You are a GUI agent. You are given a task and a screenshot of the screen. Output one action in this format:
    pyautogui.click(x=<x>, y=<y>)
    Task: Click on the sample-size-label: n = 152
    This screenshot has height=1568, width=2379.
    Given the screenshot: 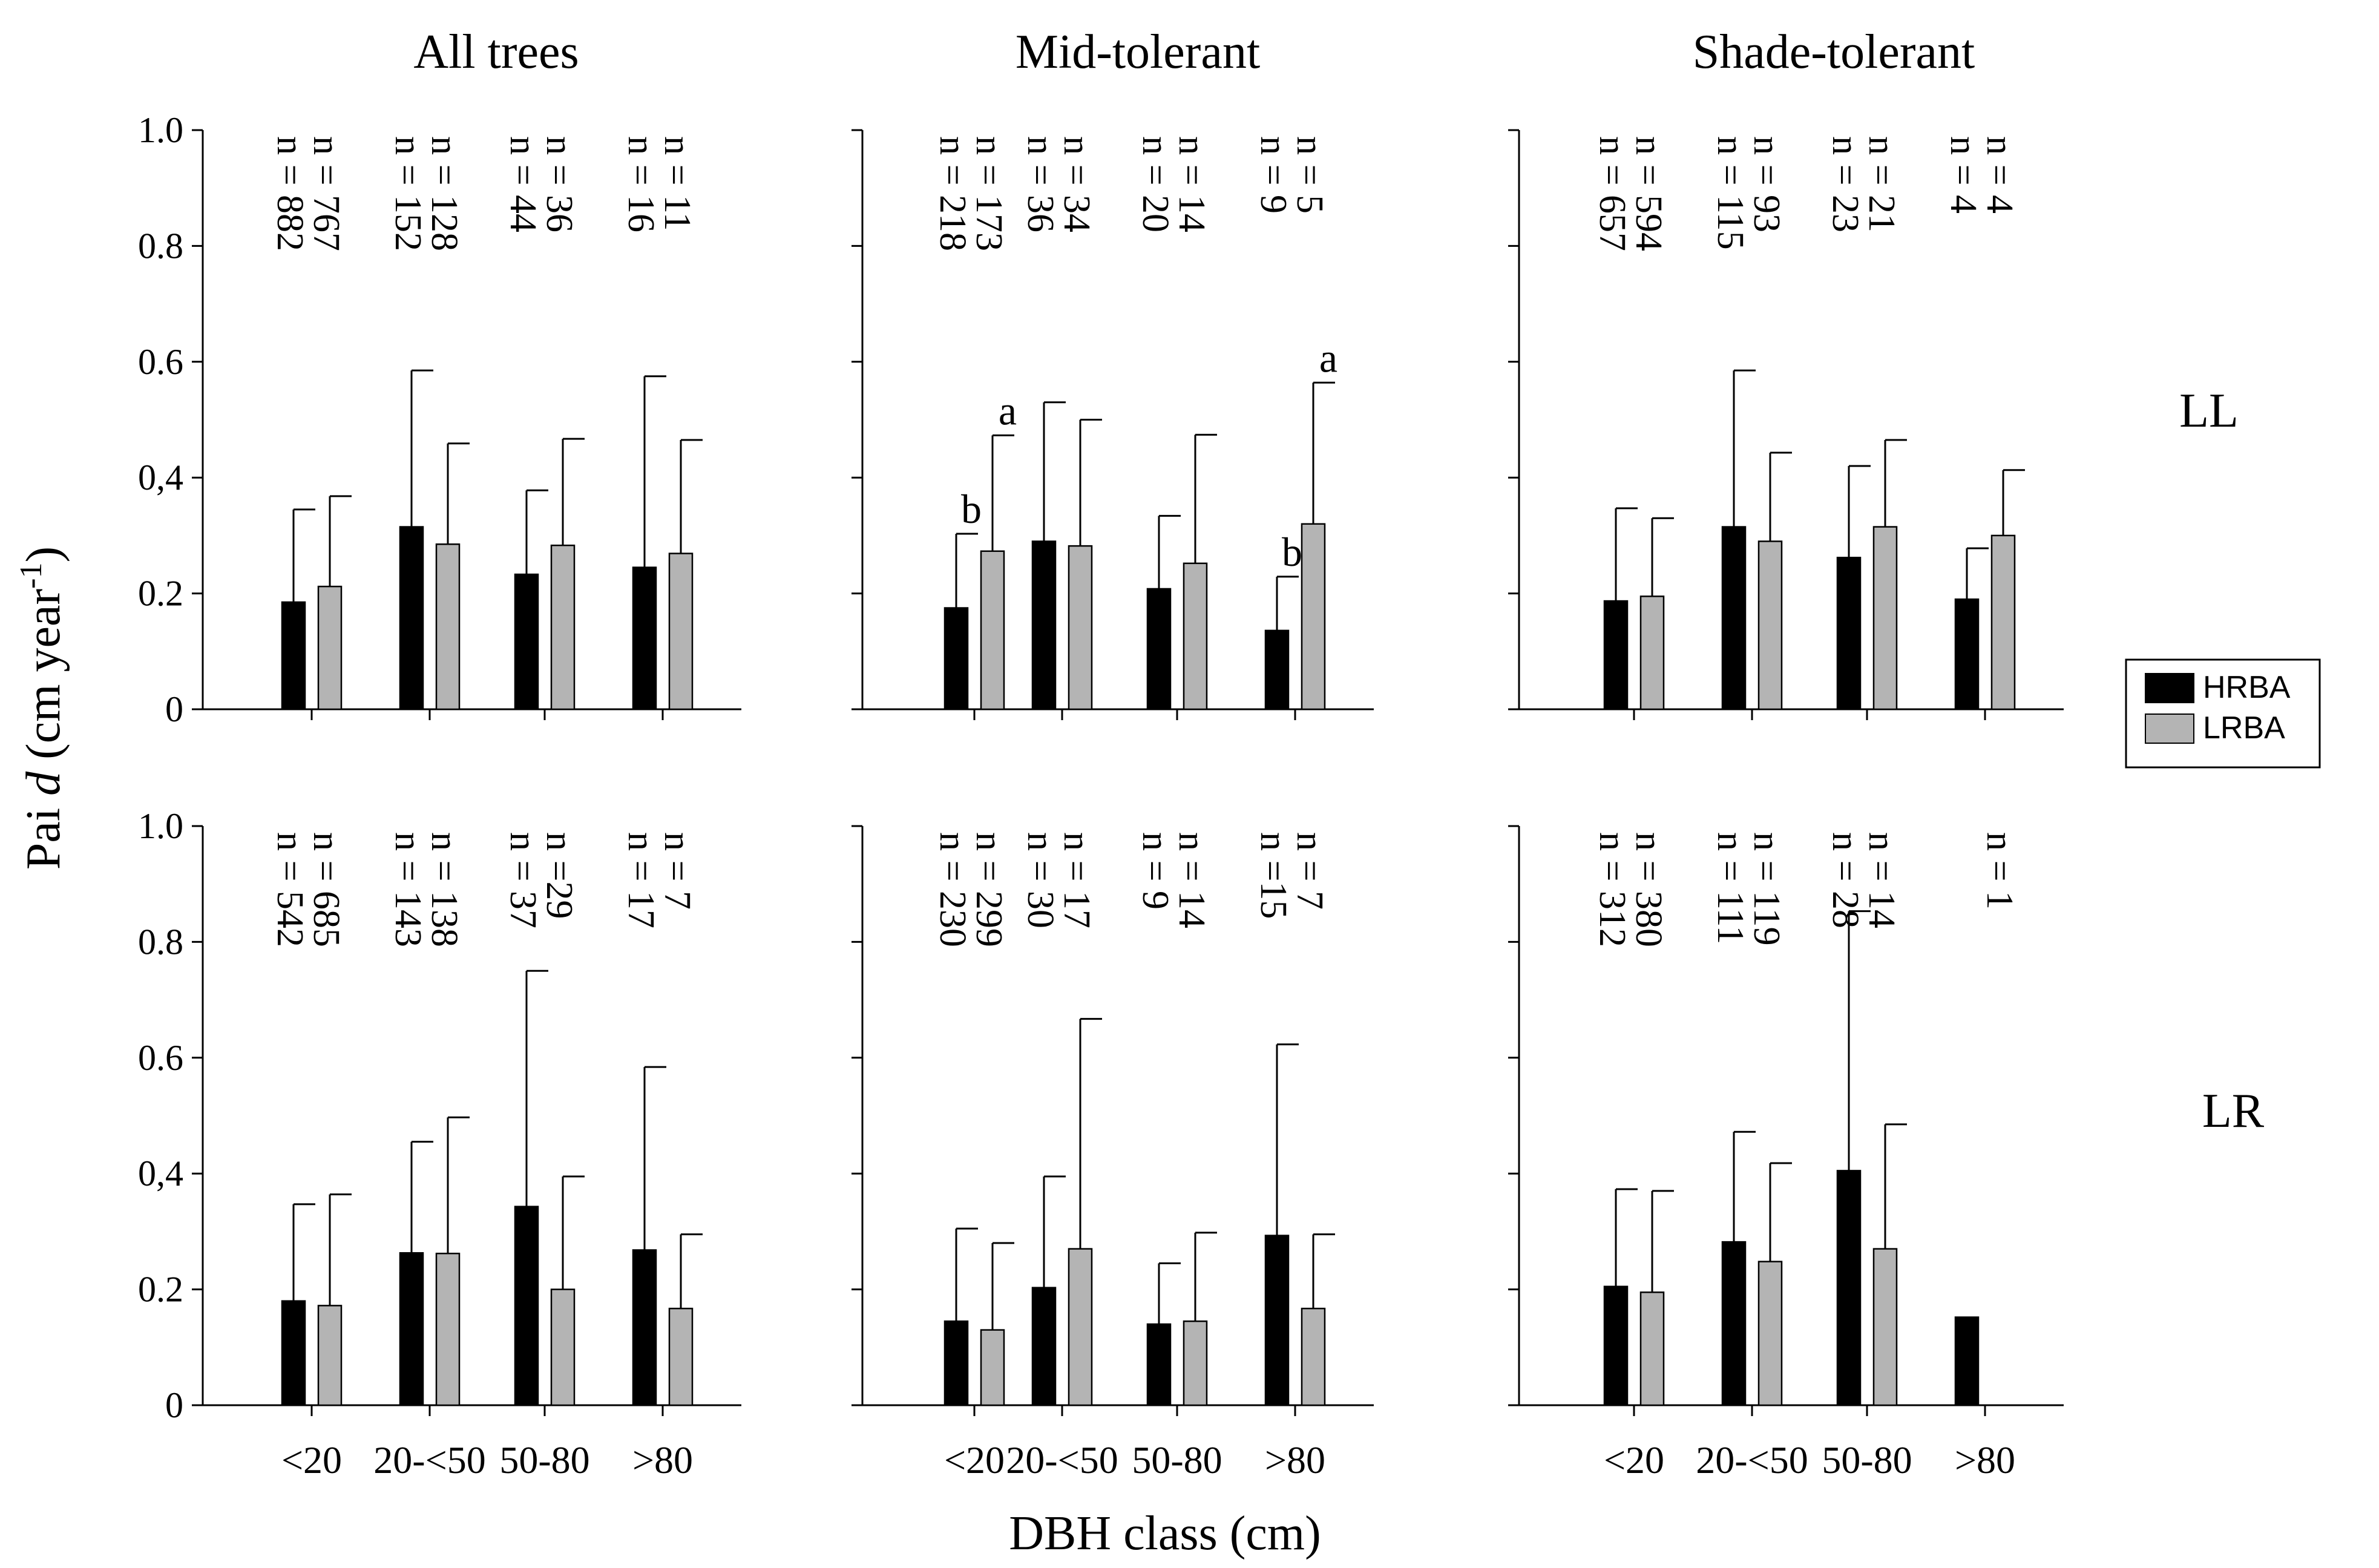 What is the action you would take?
    pyautogui.click(x=407, y=193)
    